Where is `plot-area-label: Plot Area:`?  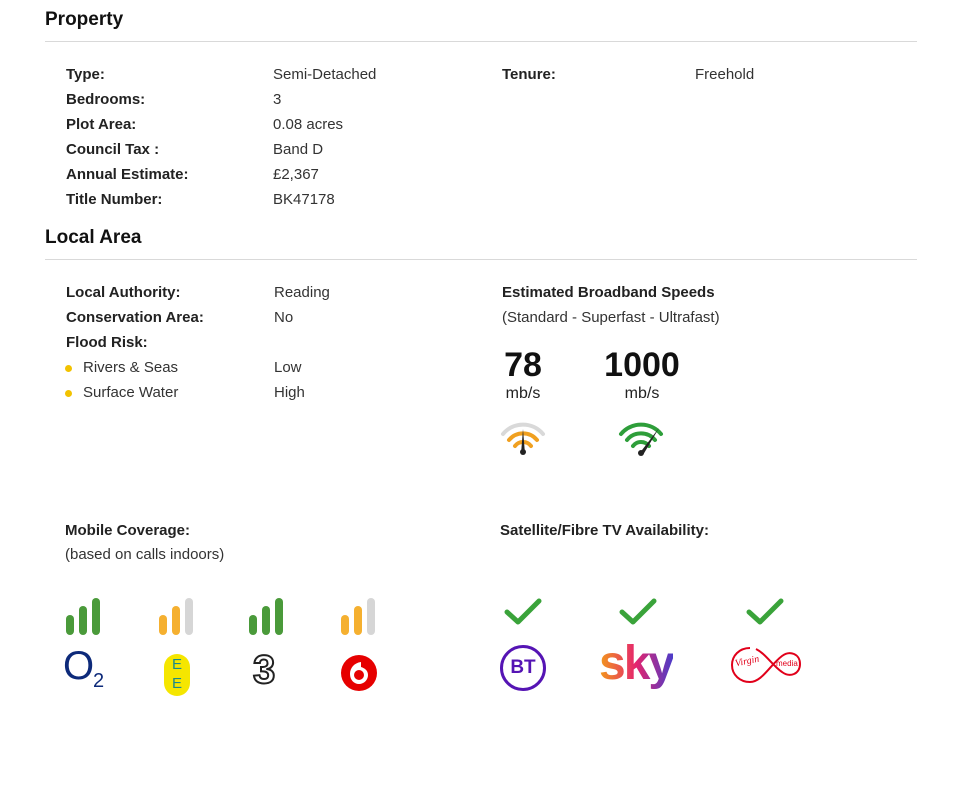
plot-area-label: Plot Area: is located at coordinates (101, 124).